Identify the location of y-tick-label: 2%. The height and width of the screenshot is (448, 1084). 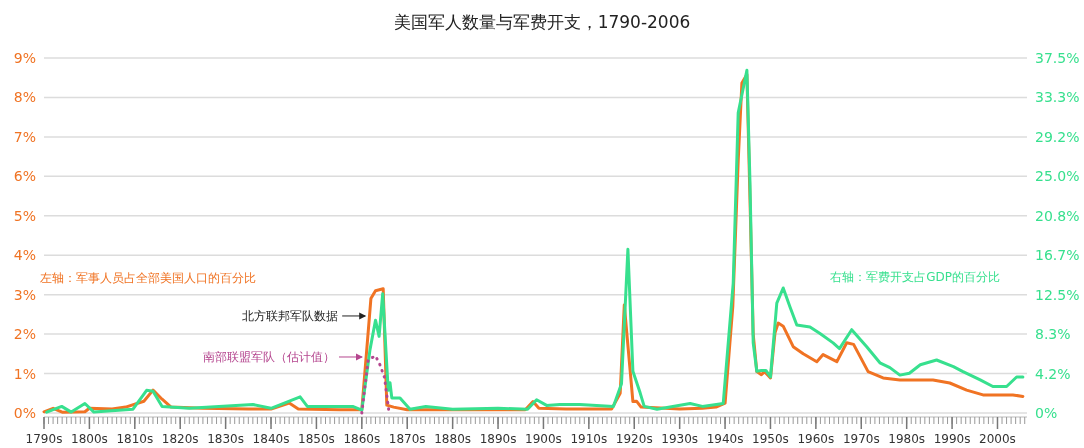
(24, 334).